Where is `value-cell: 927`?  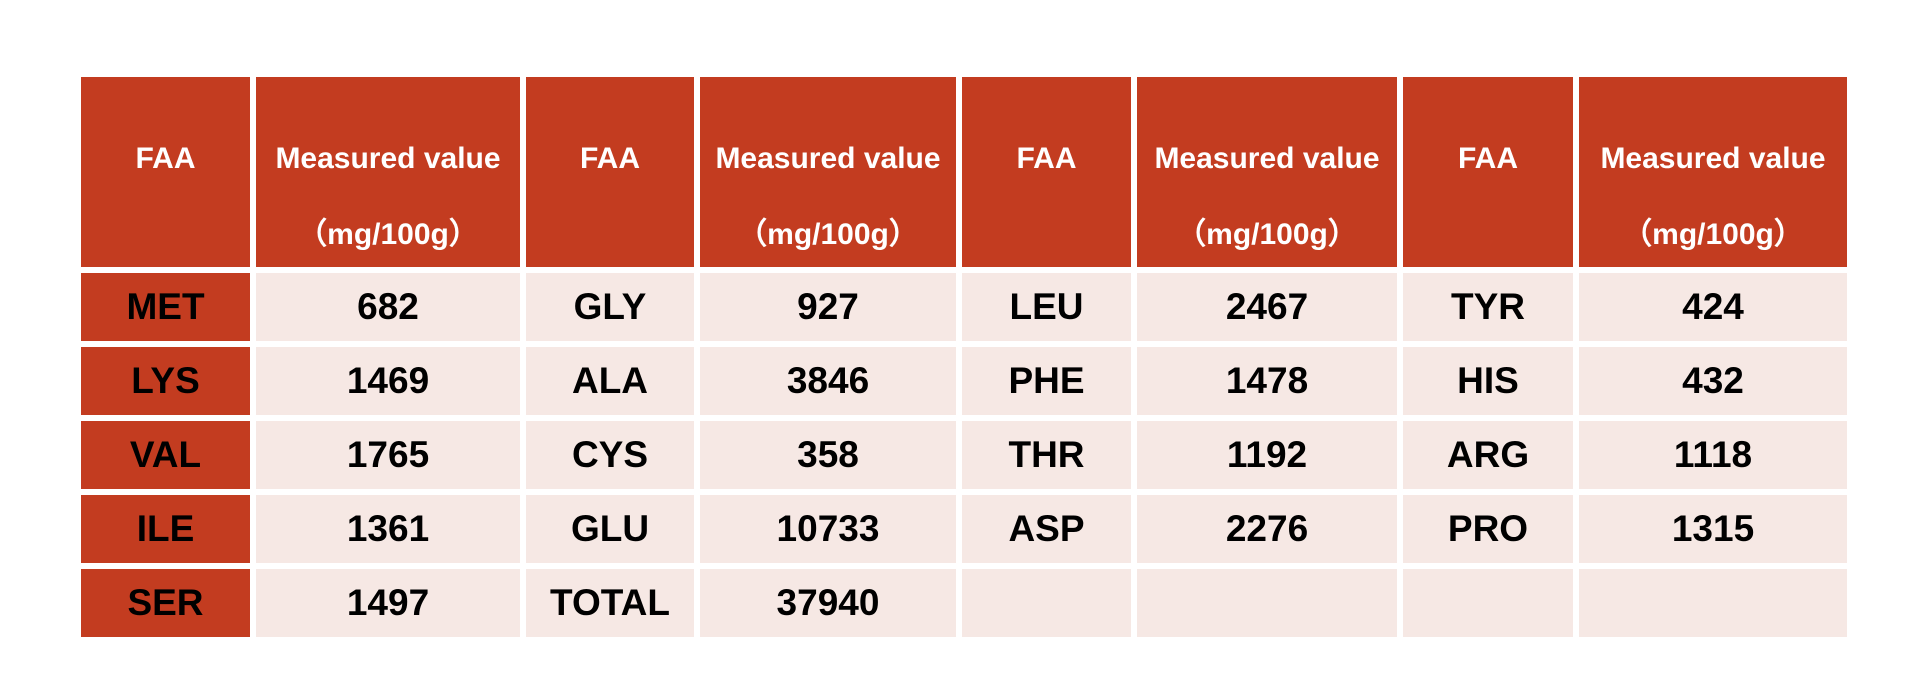 value-cell: 927 is located at coordinates (828, 307).